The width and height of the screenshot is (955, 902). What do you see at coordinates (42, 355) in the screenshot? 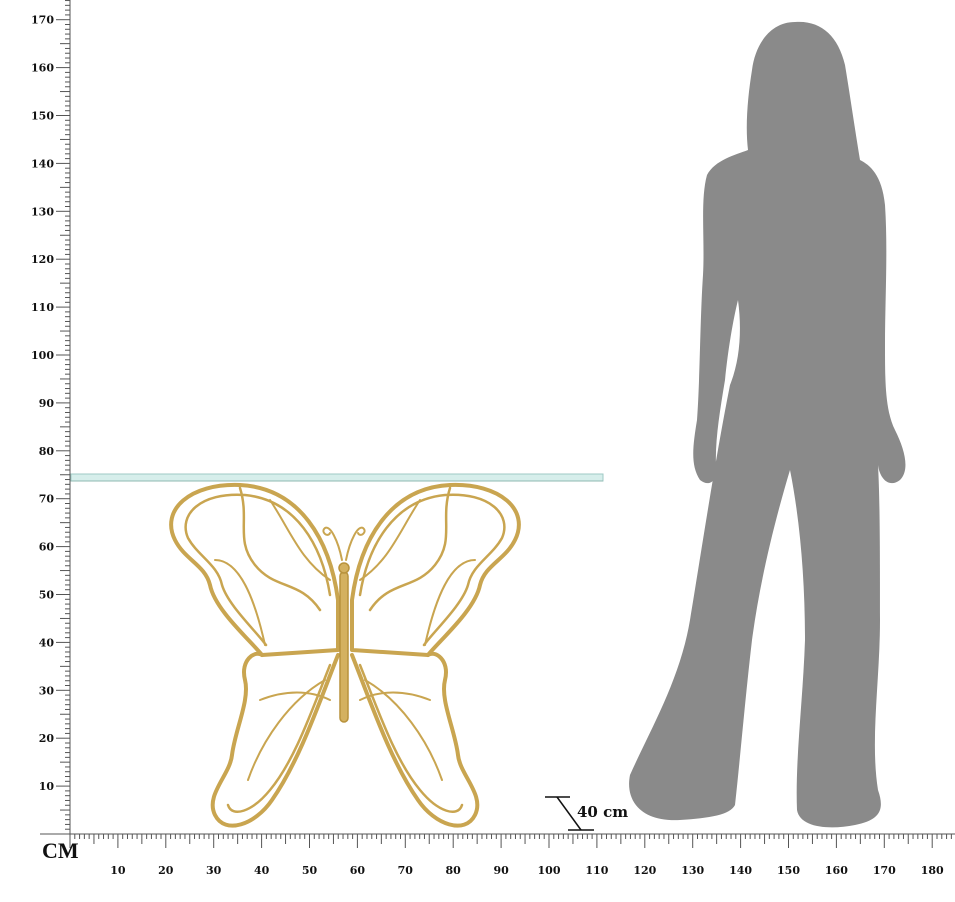
I see `vertical-tick-label: 100` at bounding box center [42, 355].